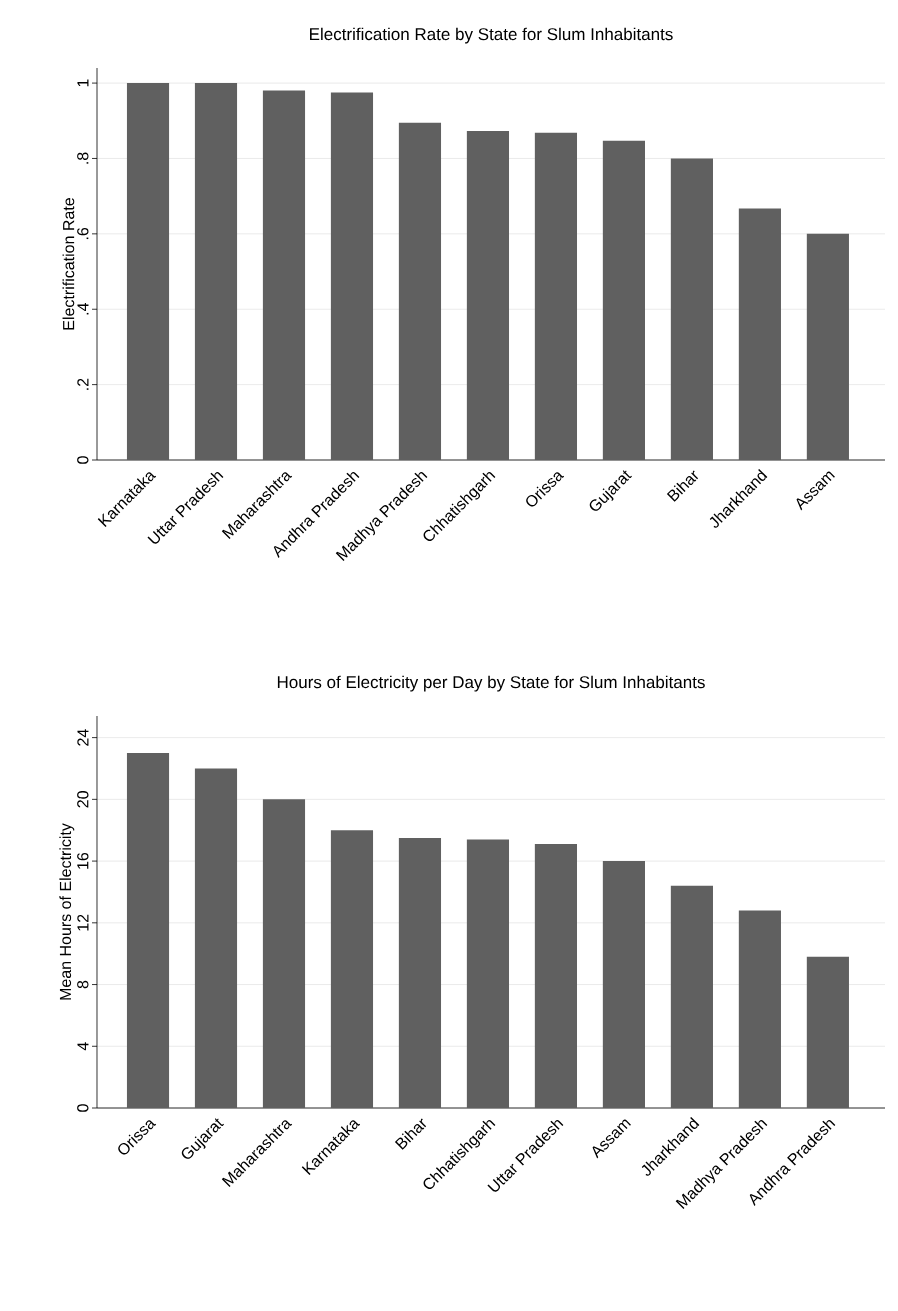 This screenshot has width=898, height=1311. What do you see at coordinates (83, 799) in the screenshot?
I see `y-tick-label: 20` at bounding box center [83, 799].